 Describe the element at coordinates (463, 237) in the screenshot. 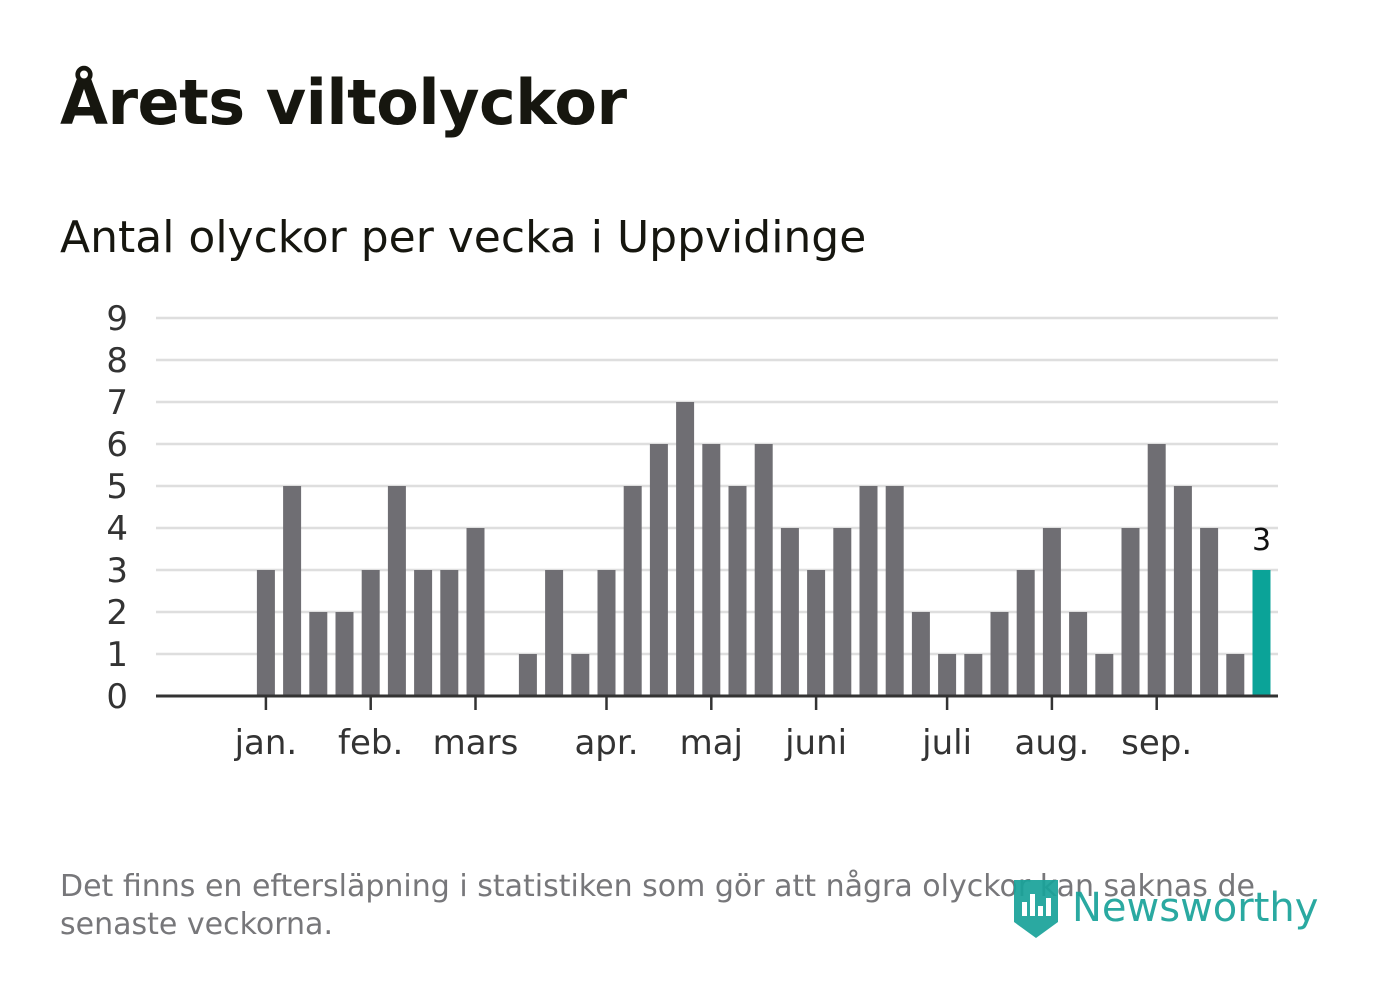

I see `chart-subtitle: Antal olyckor per vecka i Uppvidinge` at that location.